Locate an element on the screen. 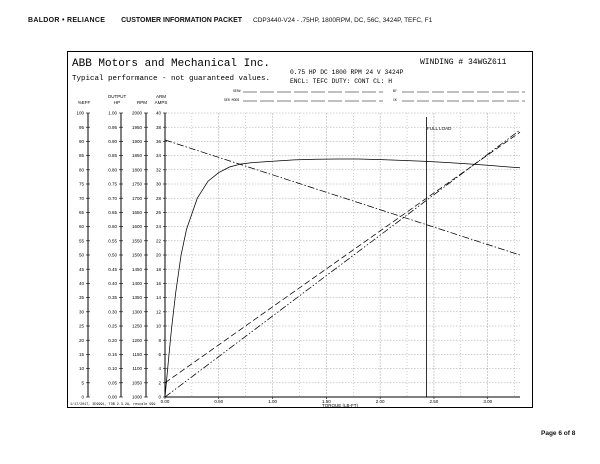 This screenshot has height=464, width=600. y-tick-label: 55 is located at coordinates (82, 240).